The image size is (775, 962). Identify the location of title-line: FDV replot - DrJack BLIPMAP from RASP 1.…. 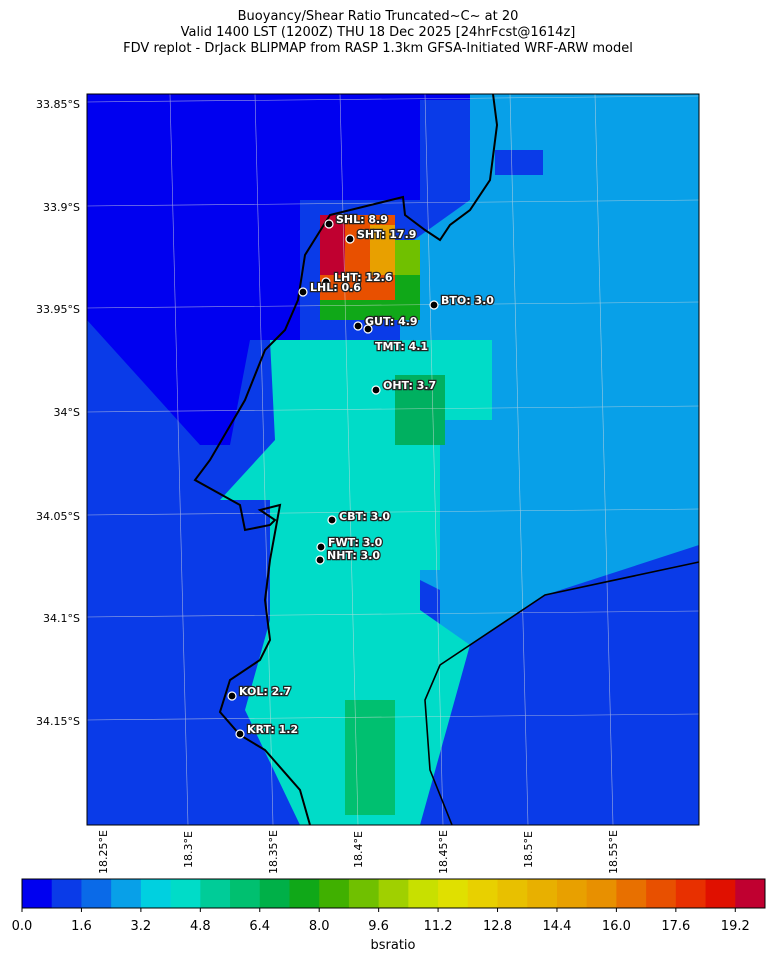
(378, 48).